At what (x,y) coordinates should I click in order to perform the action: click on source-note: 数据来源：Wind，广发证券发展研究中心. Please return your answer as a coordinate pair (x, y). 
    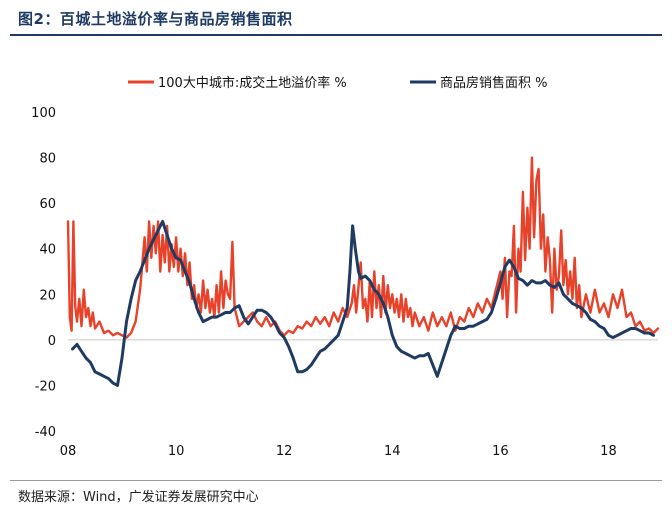
    Looking at the image, I should click on (138, 497).